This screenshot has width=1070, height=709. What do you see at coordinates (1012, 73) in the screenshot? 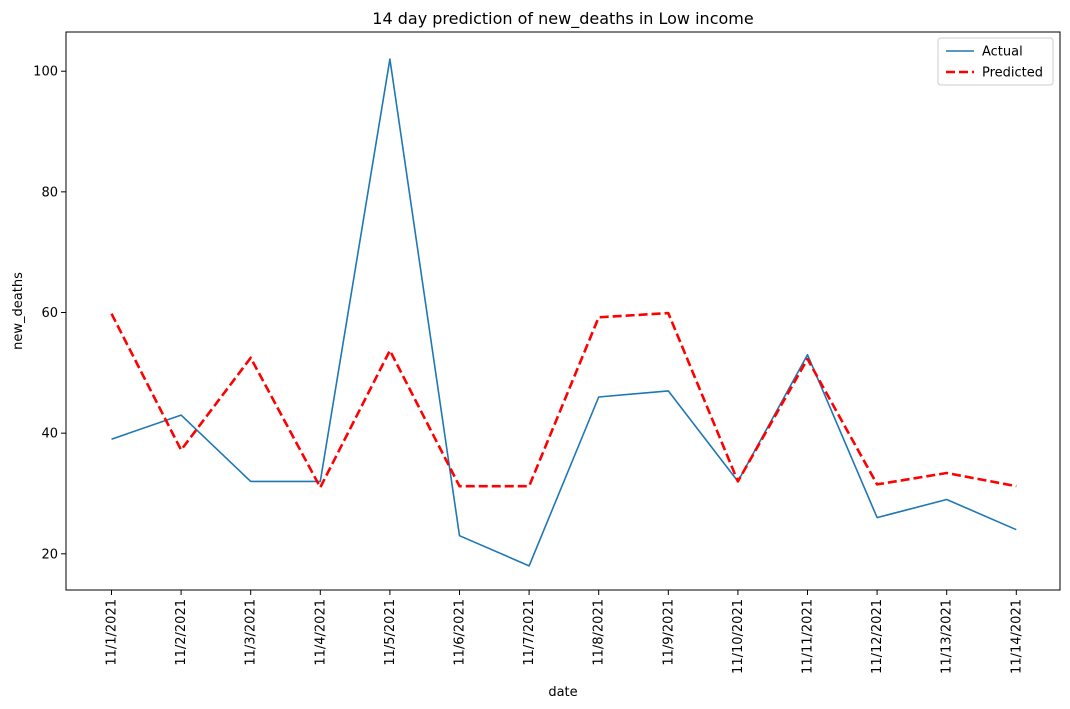
I see `legend-label: Predicted` at bounding box center [1012, 73].